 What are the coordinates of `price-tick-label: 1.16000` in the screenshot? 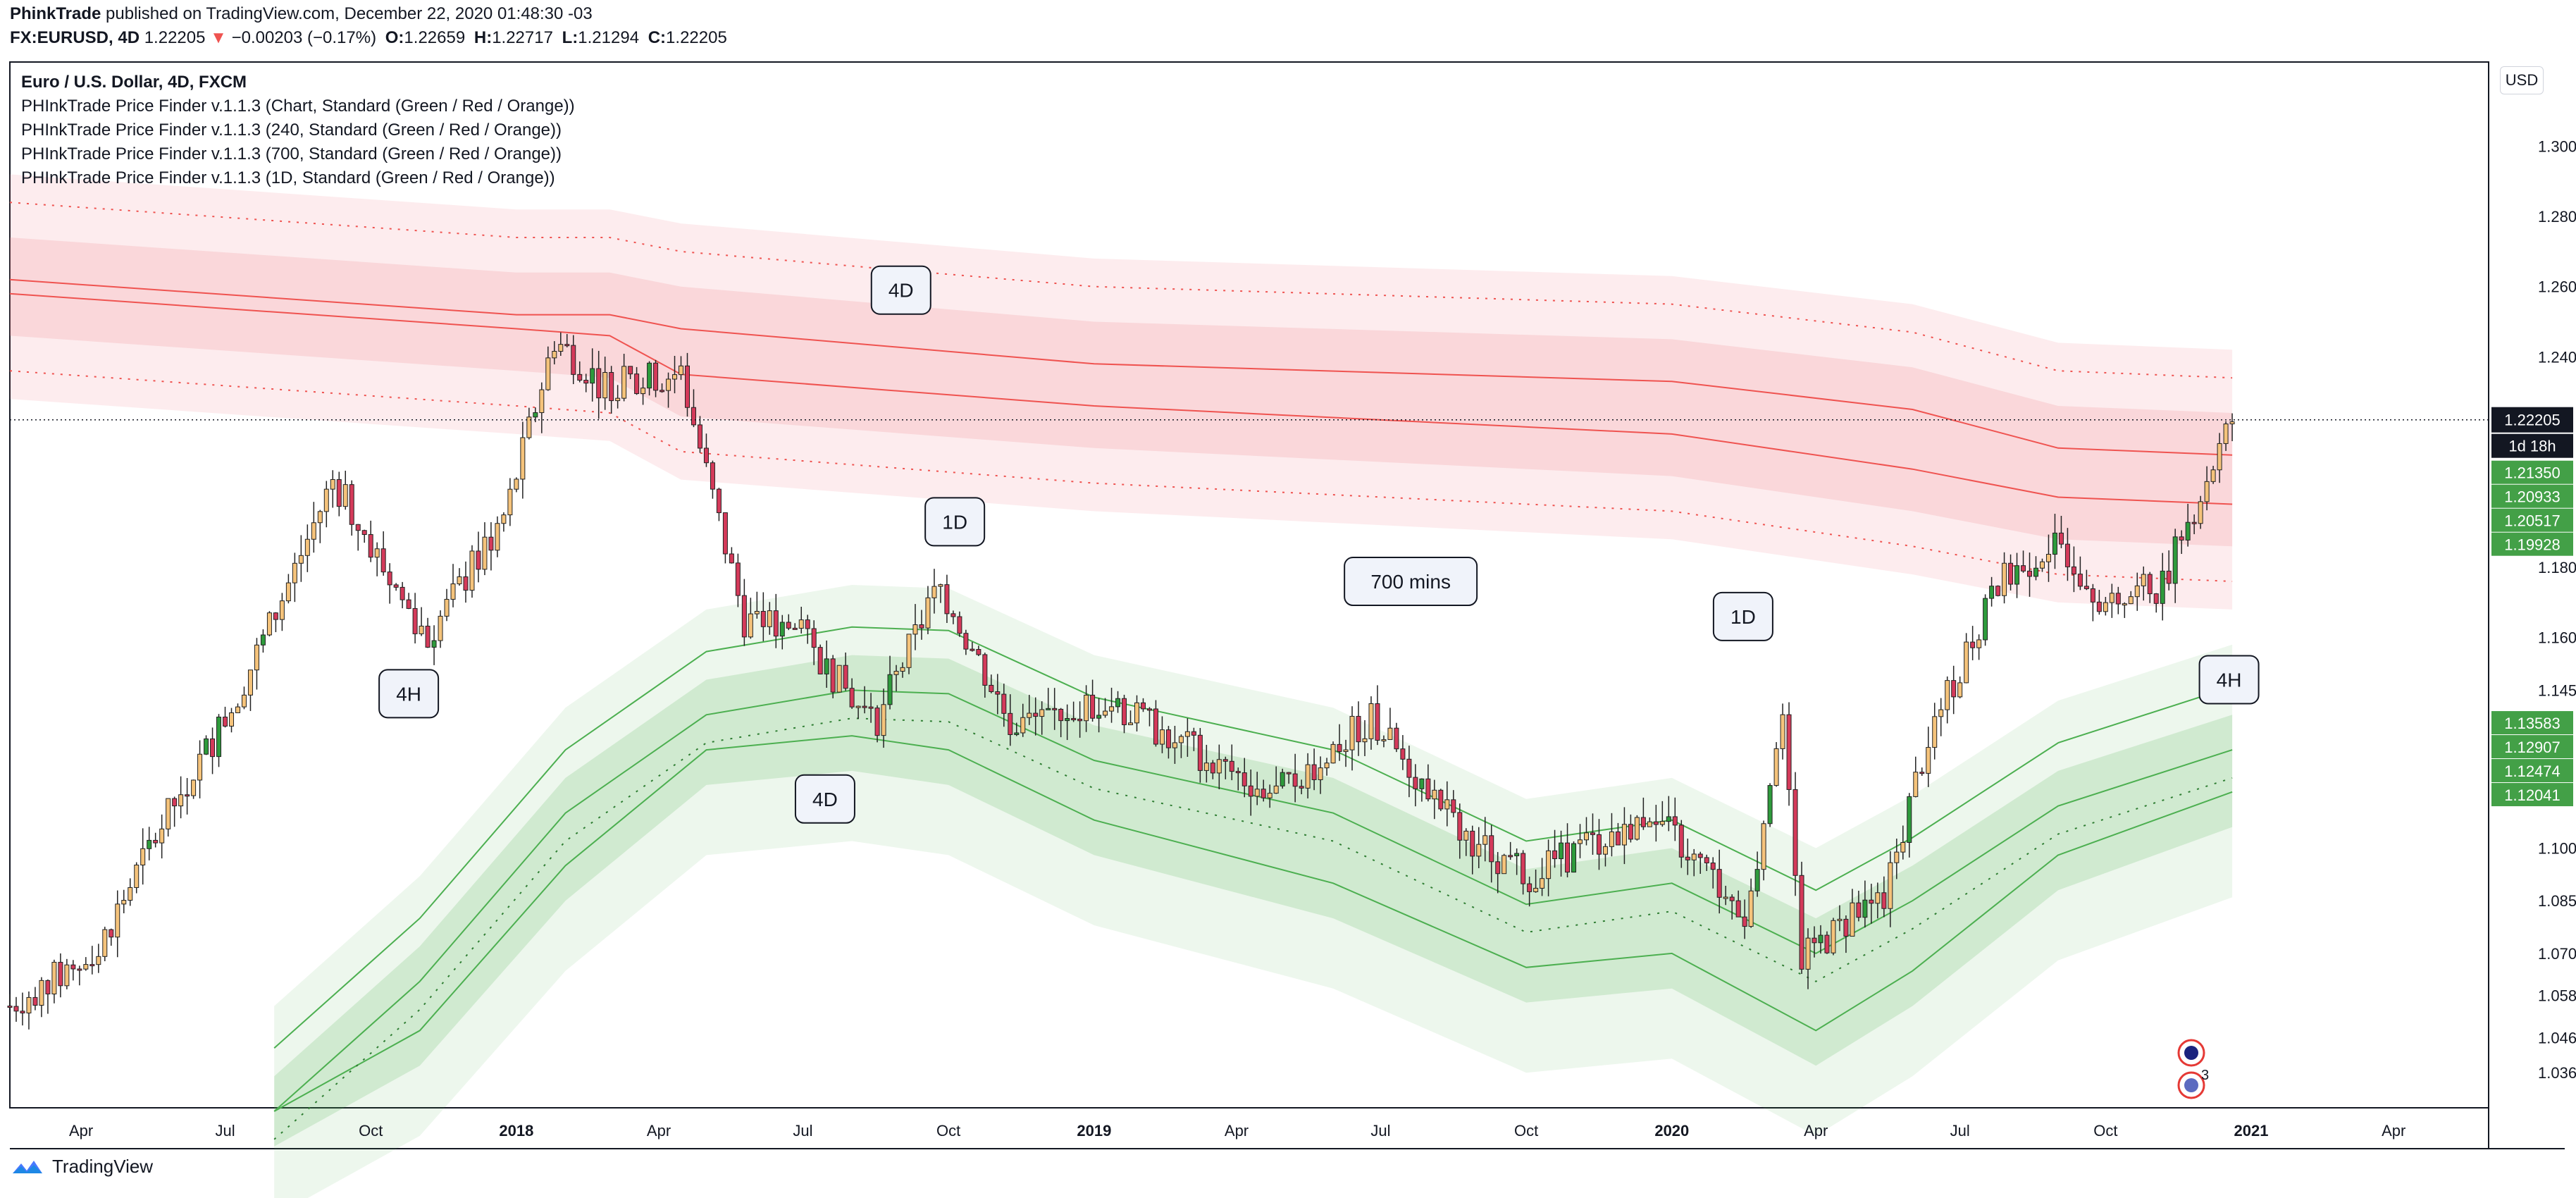 It's located at (2557, 638).